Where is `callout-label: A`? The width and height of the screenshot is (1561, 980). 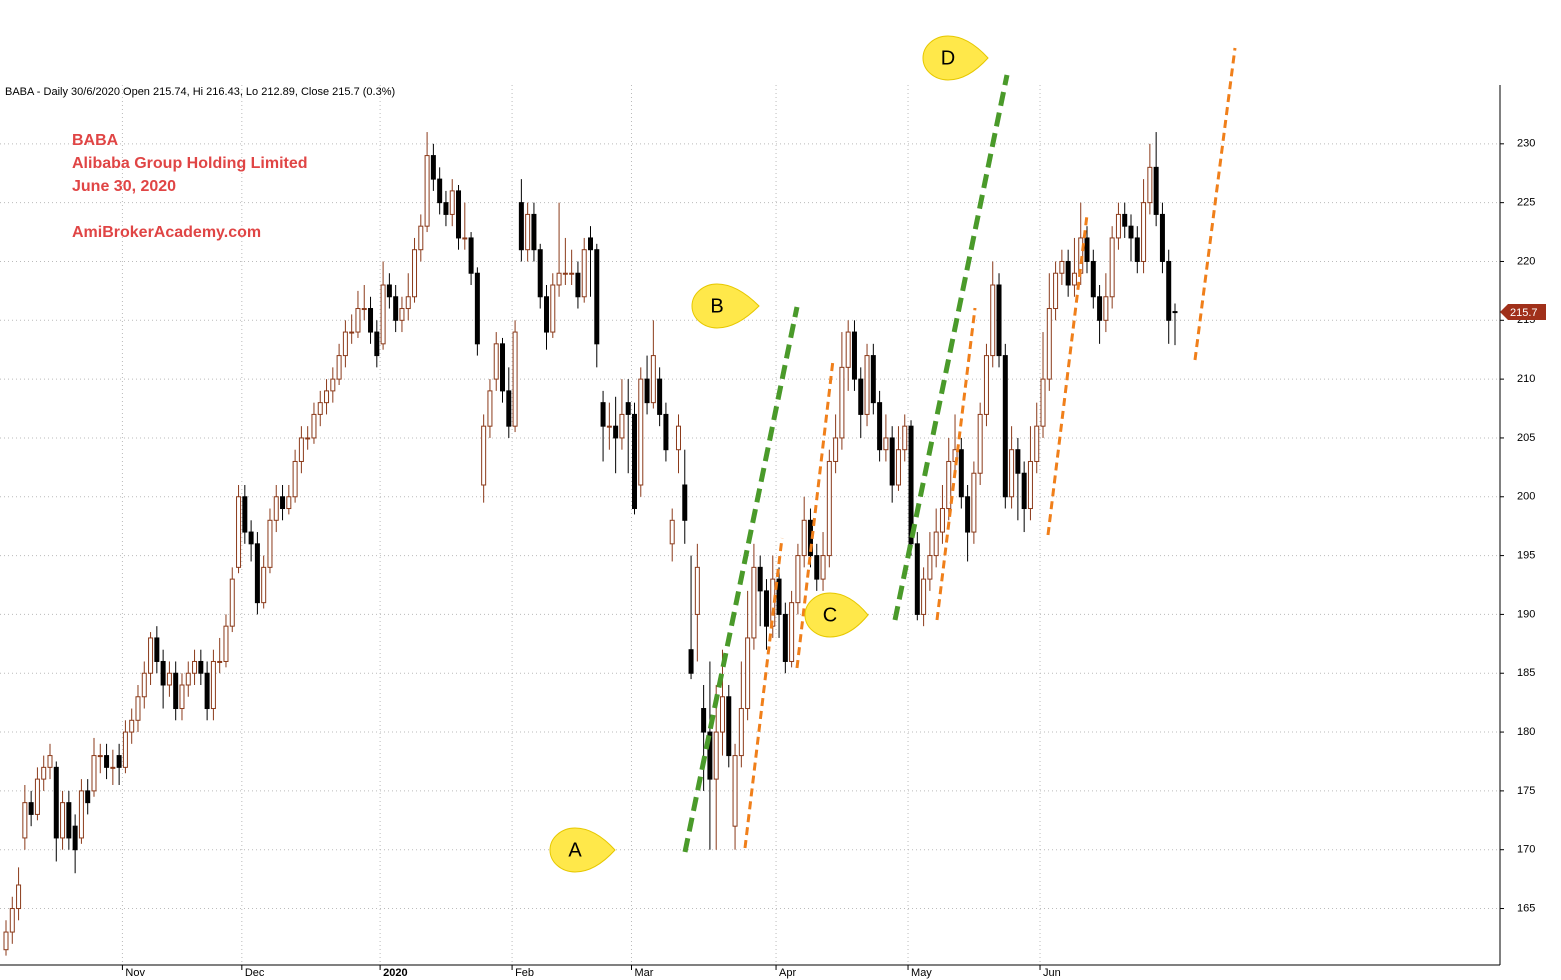 callout-label: A is located at coordinates (575, 850).